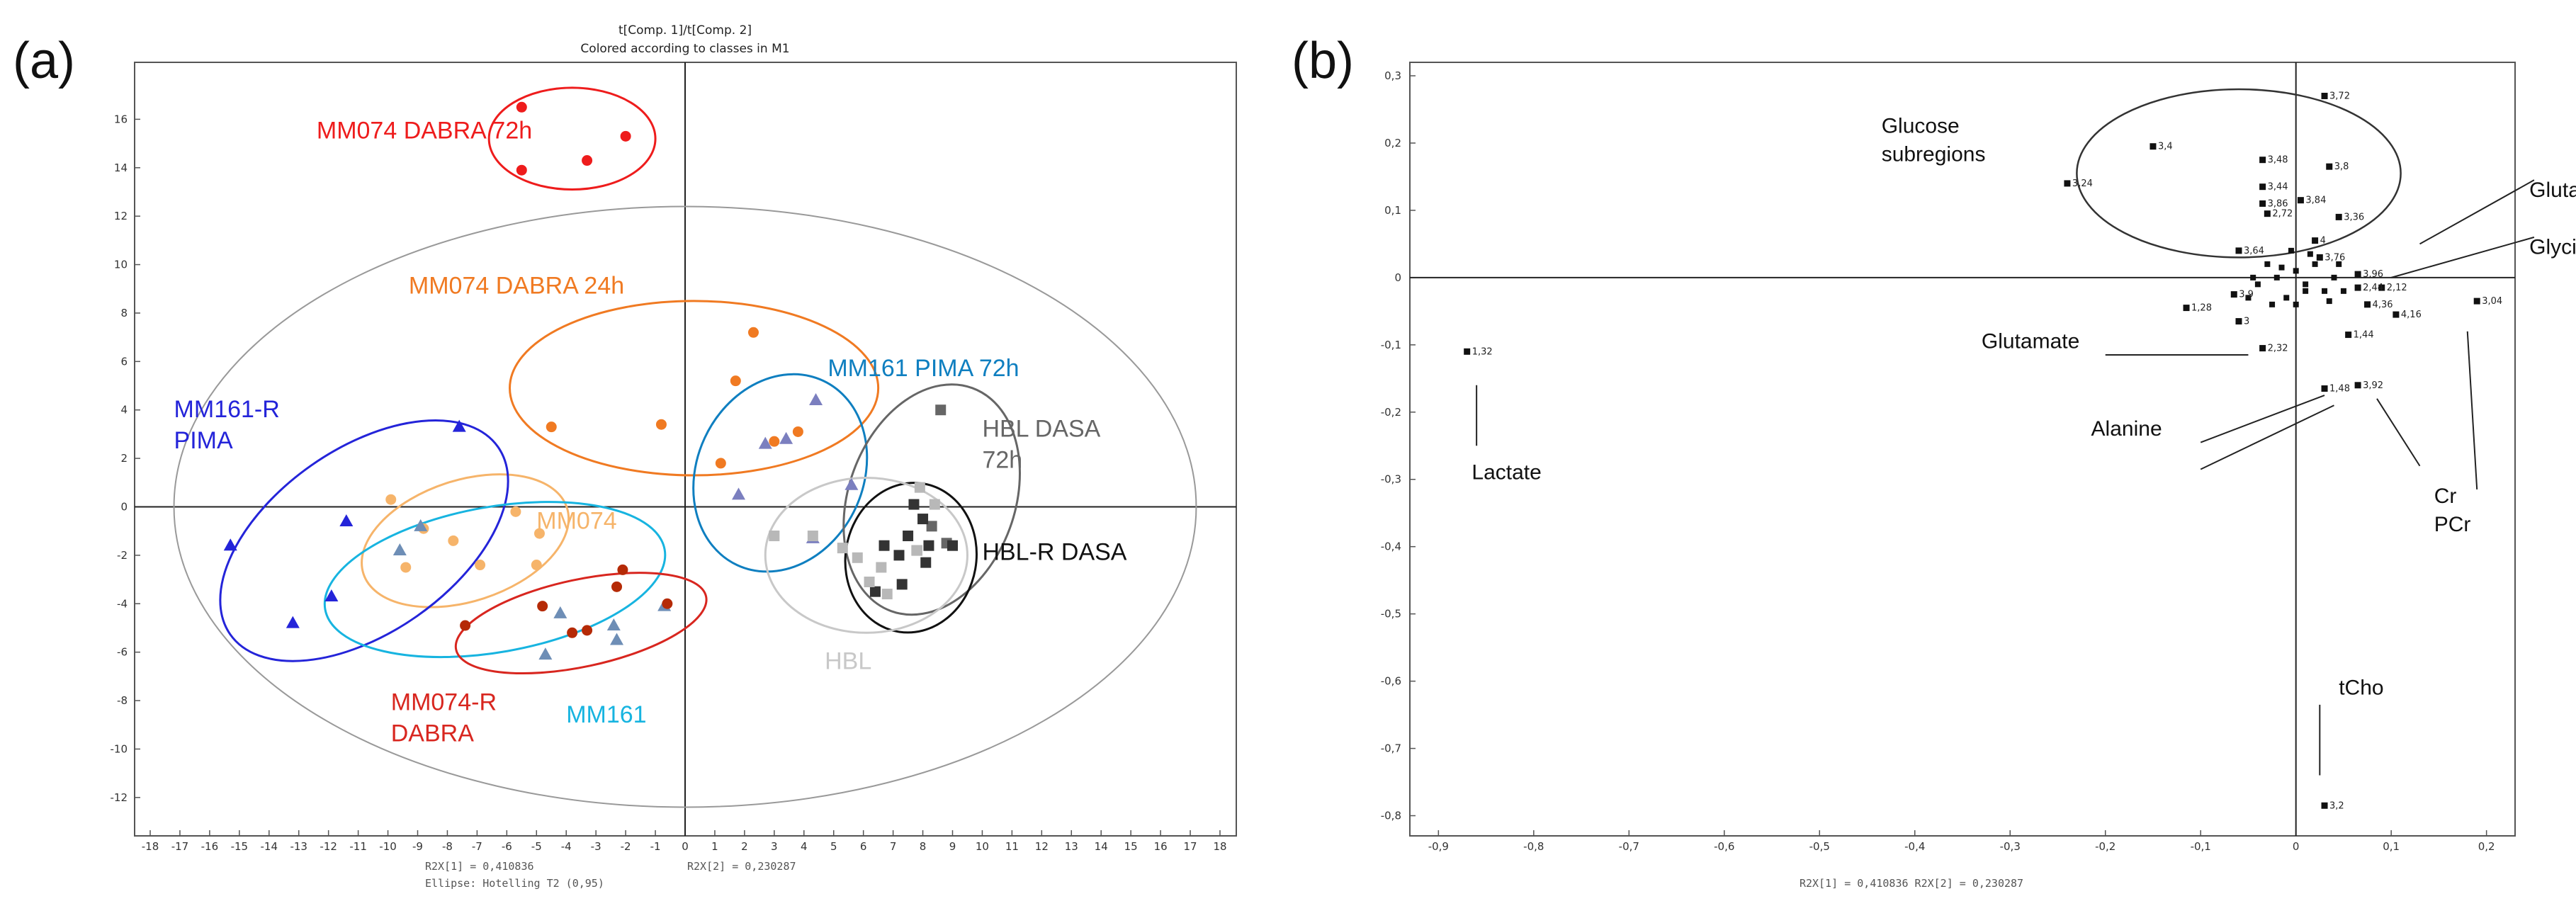 The width and height of the screenshot is (2576, 906). What do you see at coordinates (685, 30) in the screenshot?
I see `chart-a-title: t[Comp. 1]/t[Comp. 2]` at bounding box center [685, 30].